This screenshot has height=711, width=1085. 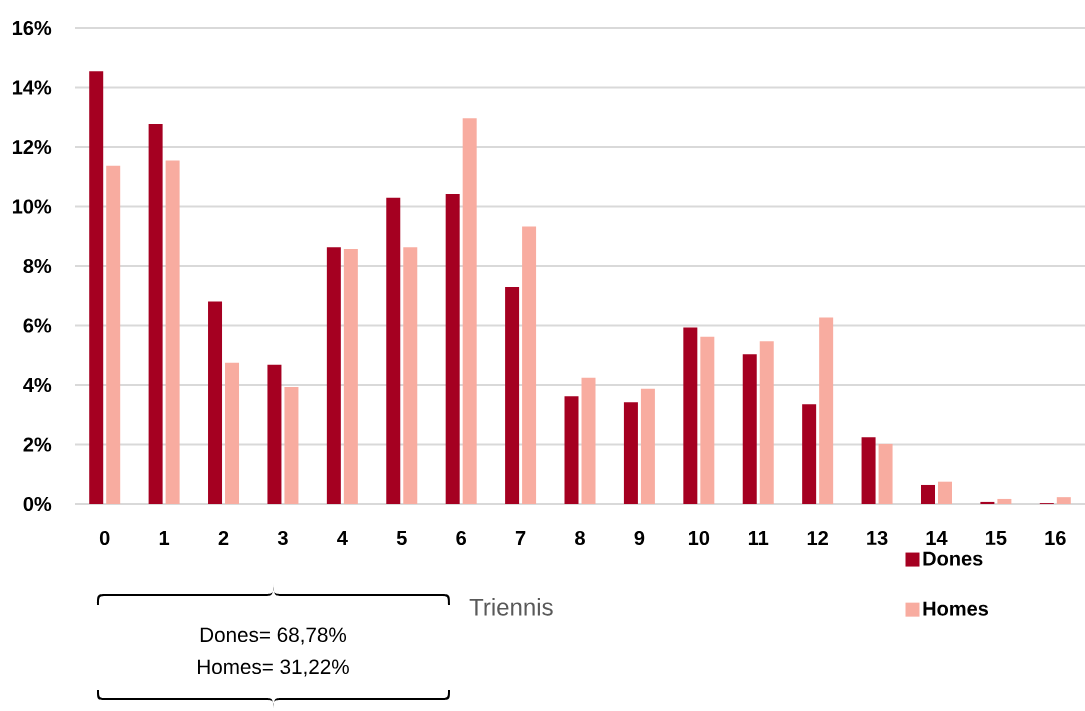 I want to click on x-tick-label: 16, so click(x=1055, y=538).